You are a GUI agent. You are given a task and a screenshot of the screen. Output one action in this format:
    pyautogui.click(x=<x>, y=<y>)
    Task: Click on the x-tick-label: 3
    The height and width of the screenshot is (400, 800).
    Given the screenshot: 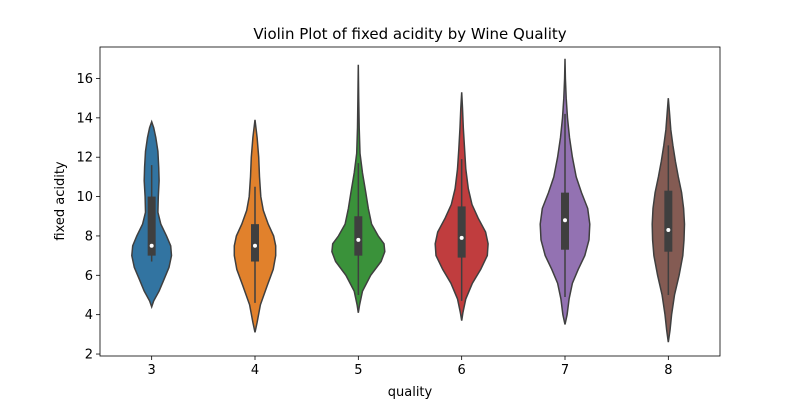 What is the action you would take?
    pyautogui.click(x=152, y=370)
    